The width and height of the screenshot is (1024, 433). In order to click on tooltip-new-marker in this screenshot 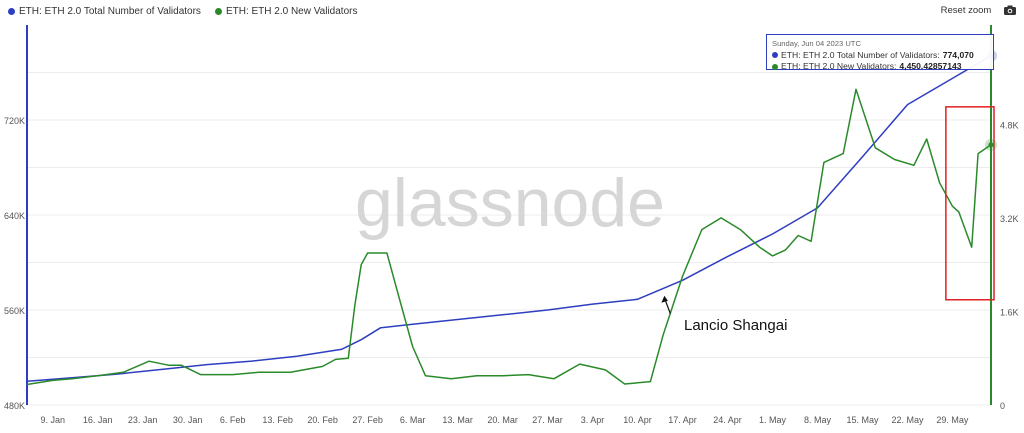, I will do `click(775, 66)`.